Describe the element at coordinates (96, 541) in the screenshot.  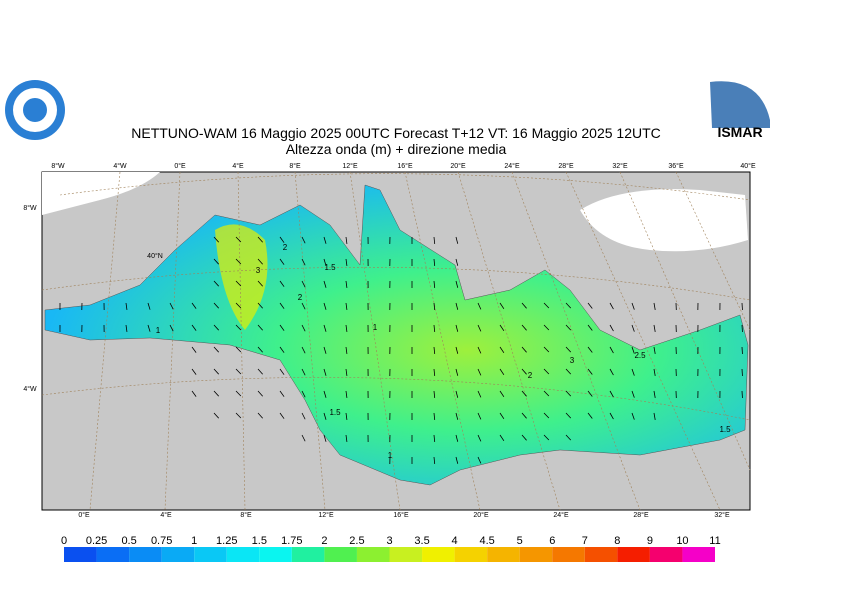
I see `colorbar-label: 0.25` at that location.